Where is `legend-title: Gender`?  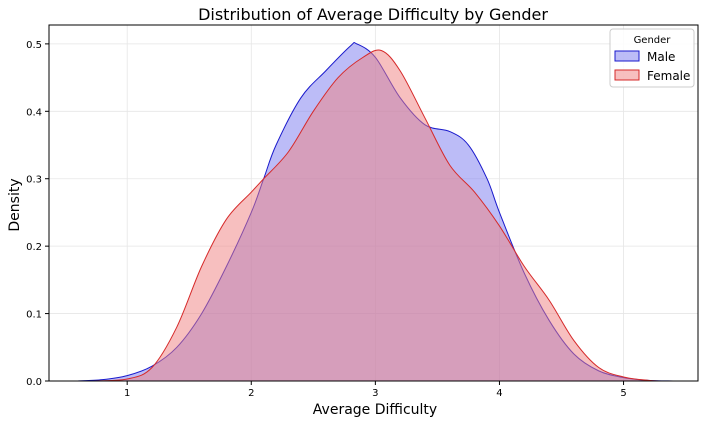
legend-title: Gender is located at coordinates (653, 40).